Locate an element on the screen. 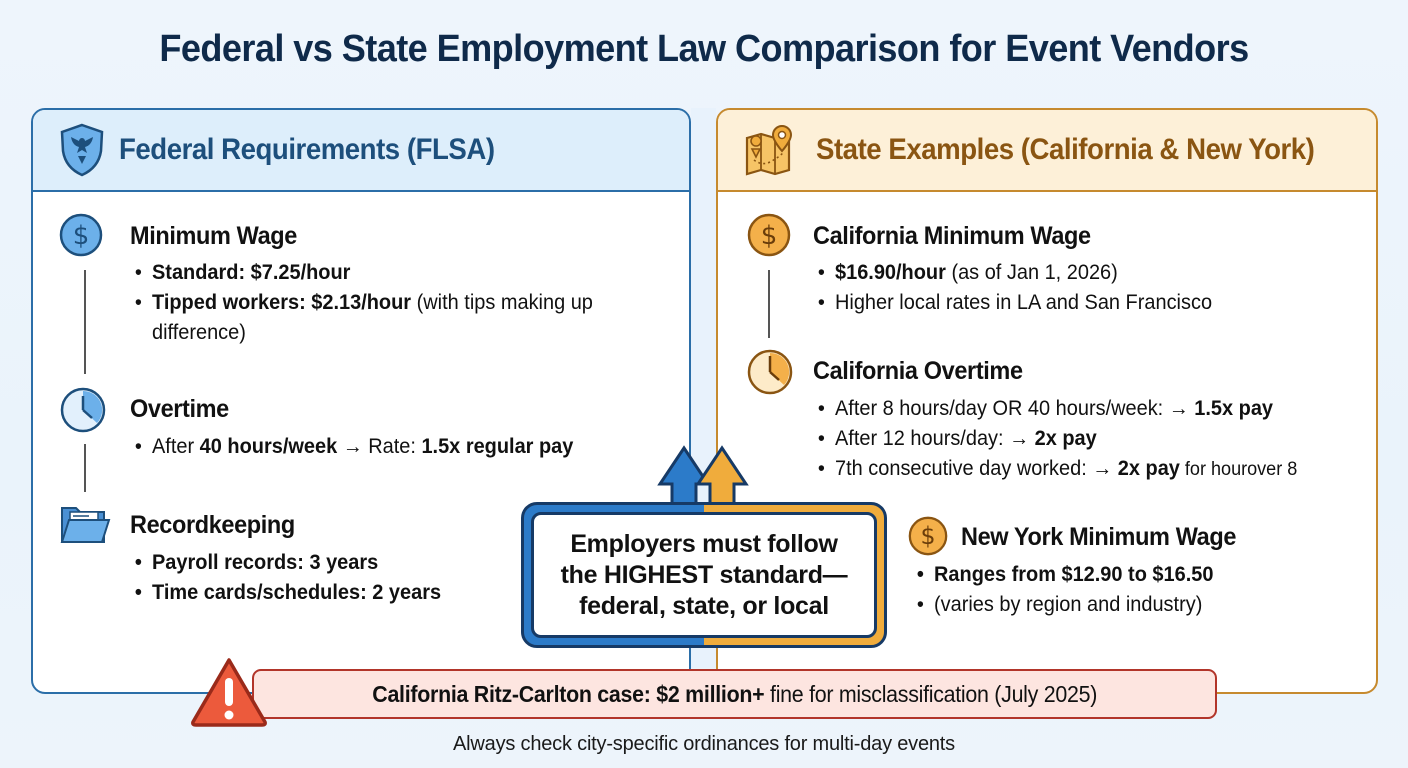  section-heading-minimum-wage: Minimum Wage is located at coordinates (213, 236).